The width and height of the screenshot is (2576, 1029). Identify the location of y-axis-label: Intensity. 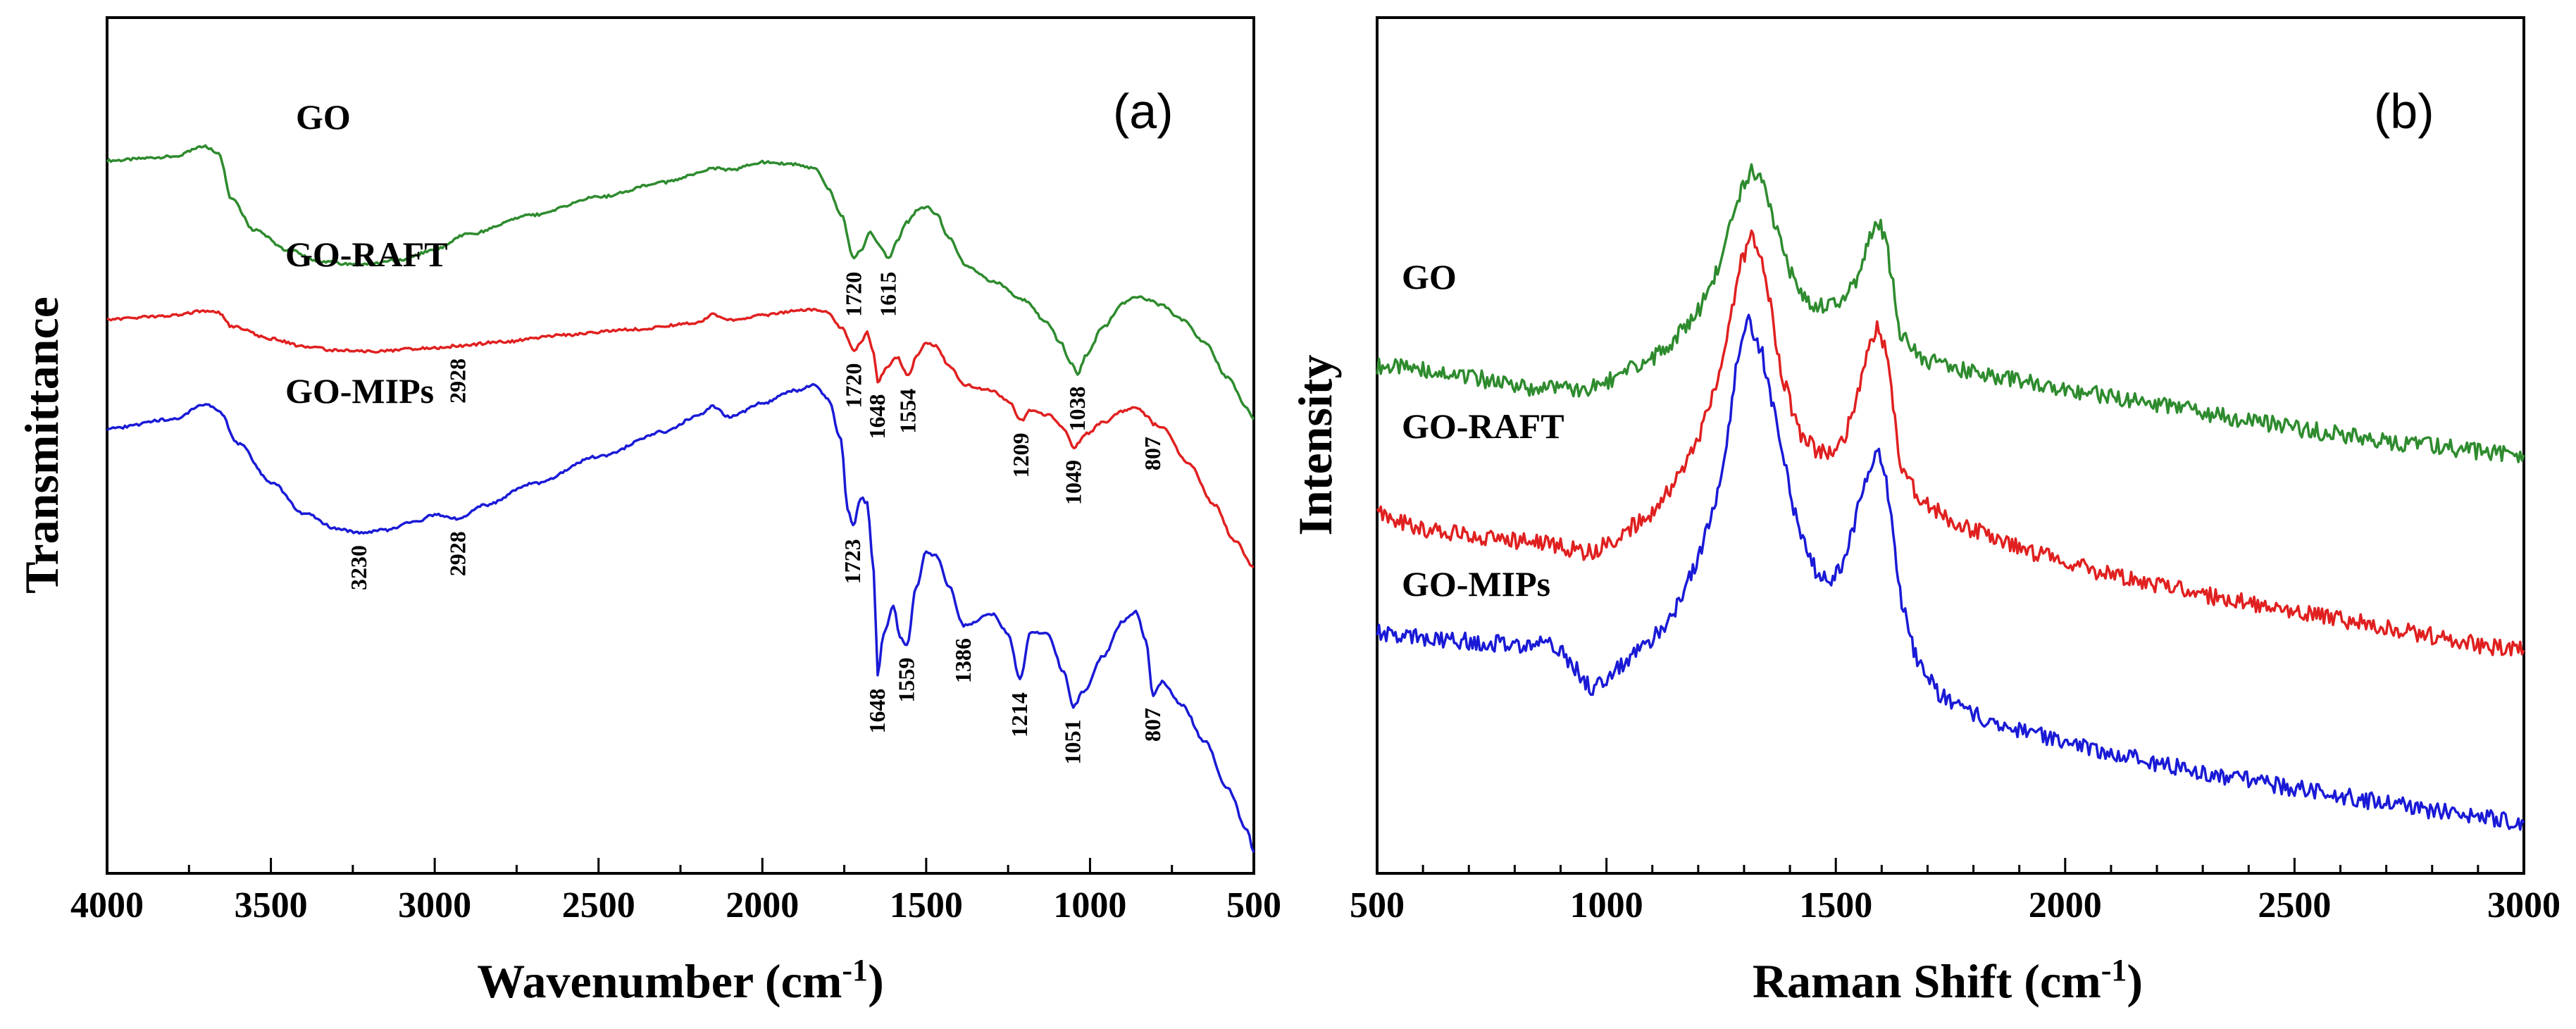
(1315, 445).